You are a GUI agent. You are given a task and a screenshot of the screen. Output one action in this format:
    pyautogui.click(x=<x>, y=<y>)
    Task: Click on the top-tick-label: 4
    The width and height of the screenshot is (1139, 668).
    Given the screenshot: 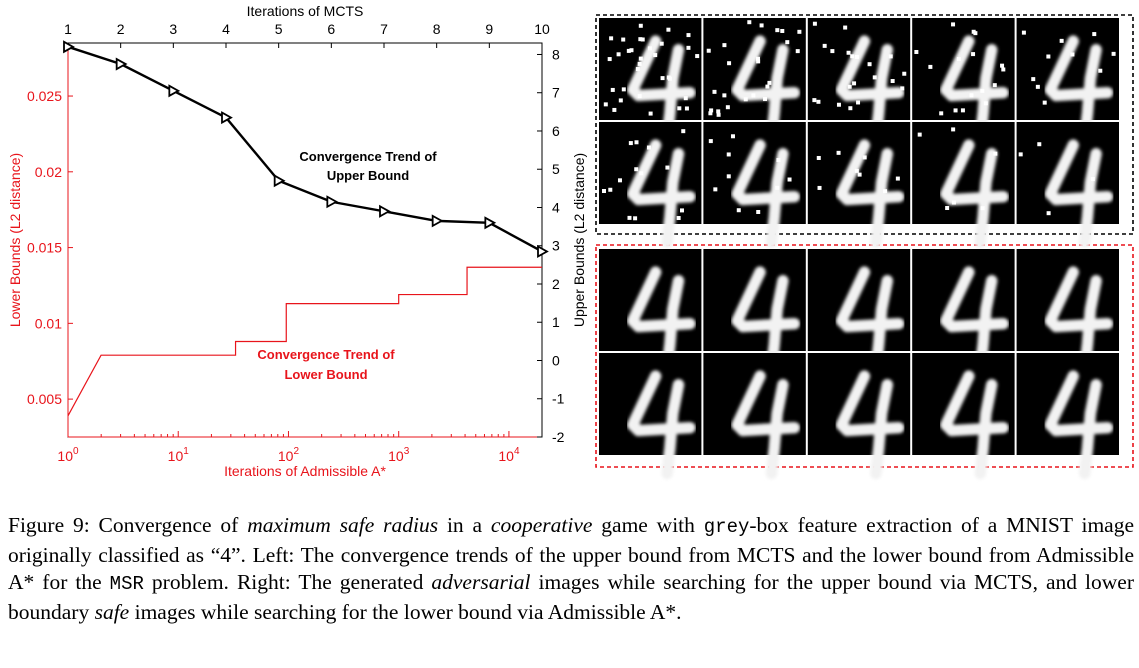 What is the action you would take?
    pyautogui.click(x=226, y=29)
    